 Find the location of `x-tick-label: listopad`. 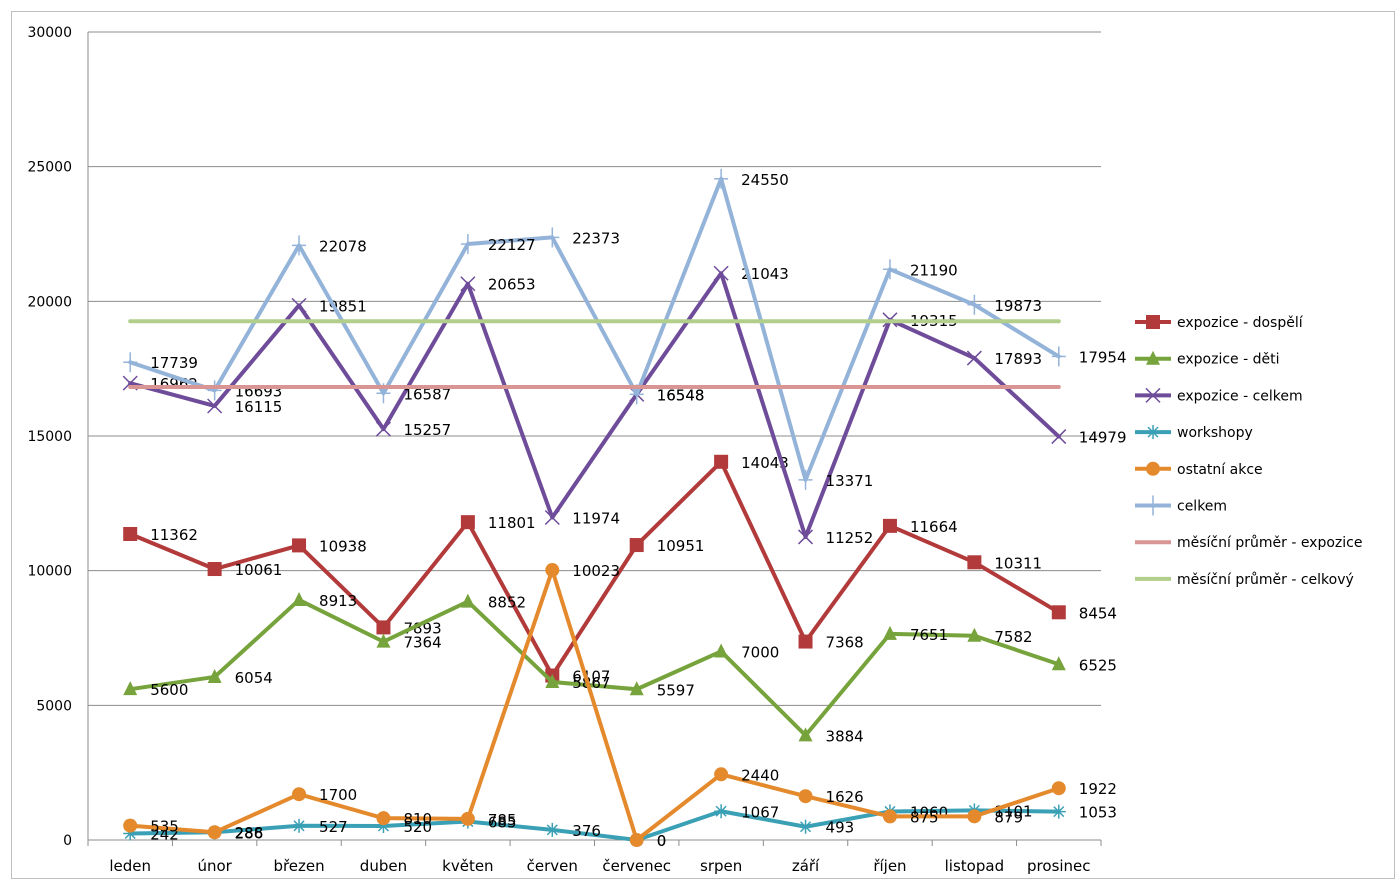

x-tick-label: listopad is located at coordinates (974, 866).